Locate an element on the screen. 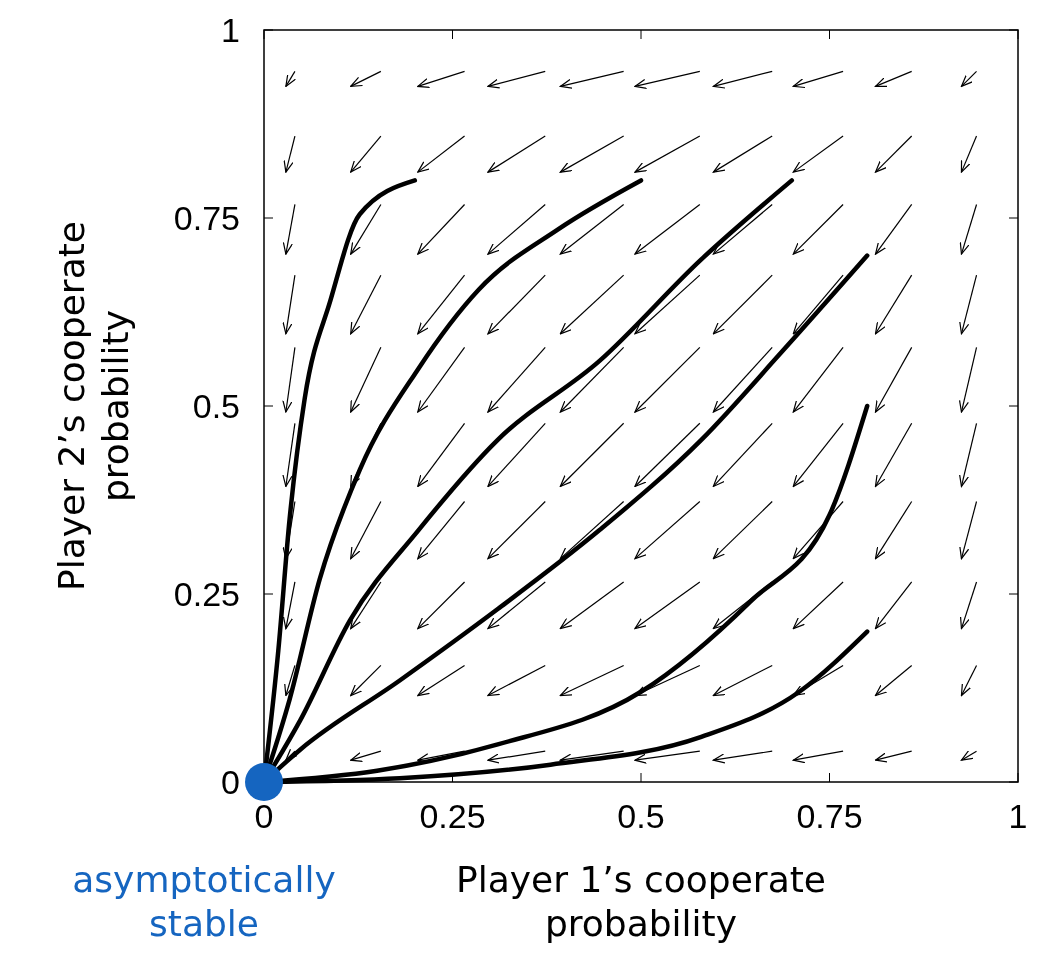 This screenshot has height=978, width=1041. x-axis-title: Player 1’s cooperate probability is located at coordinates (641, 901).